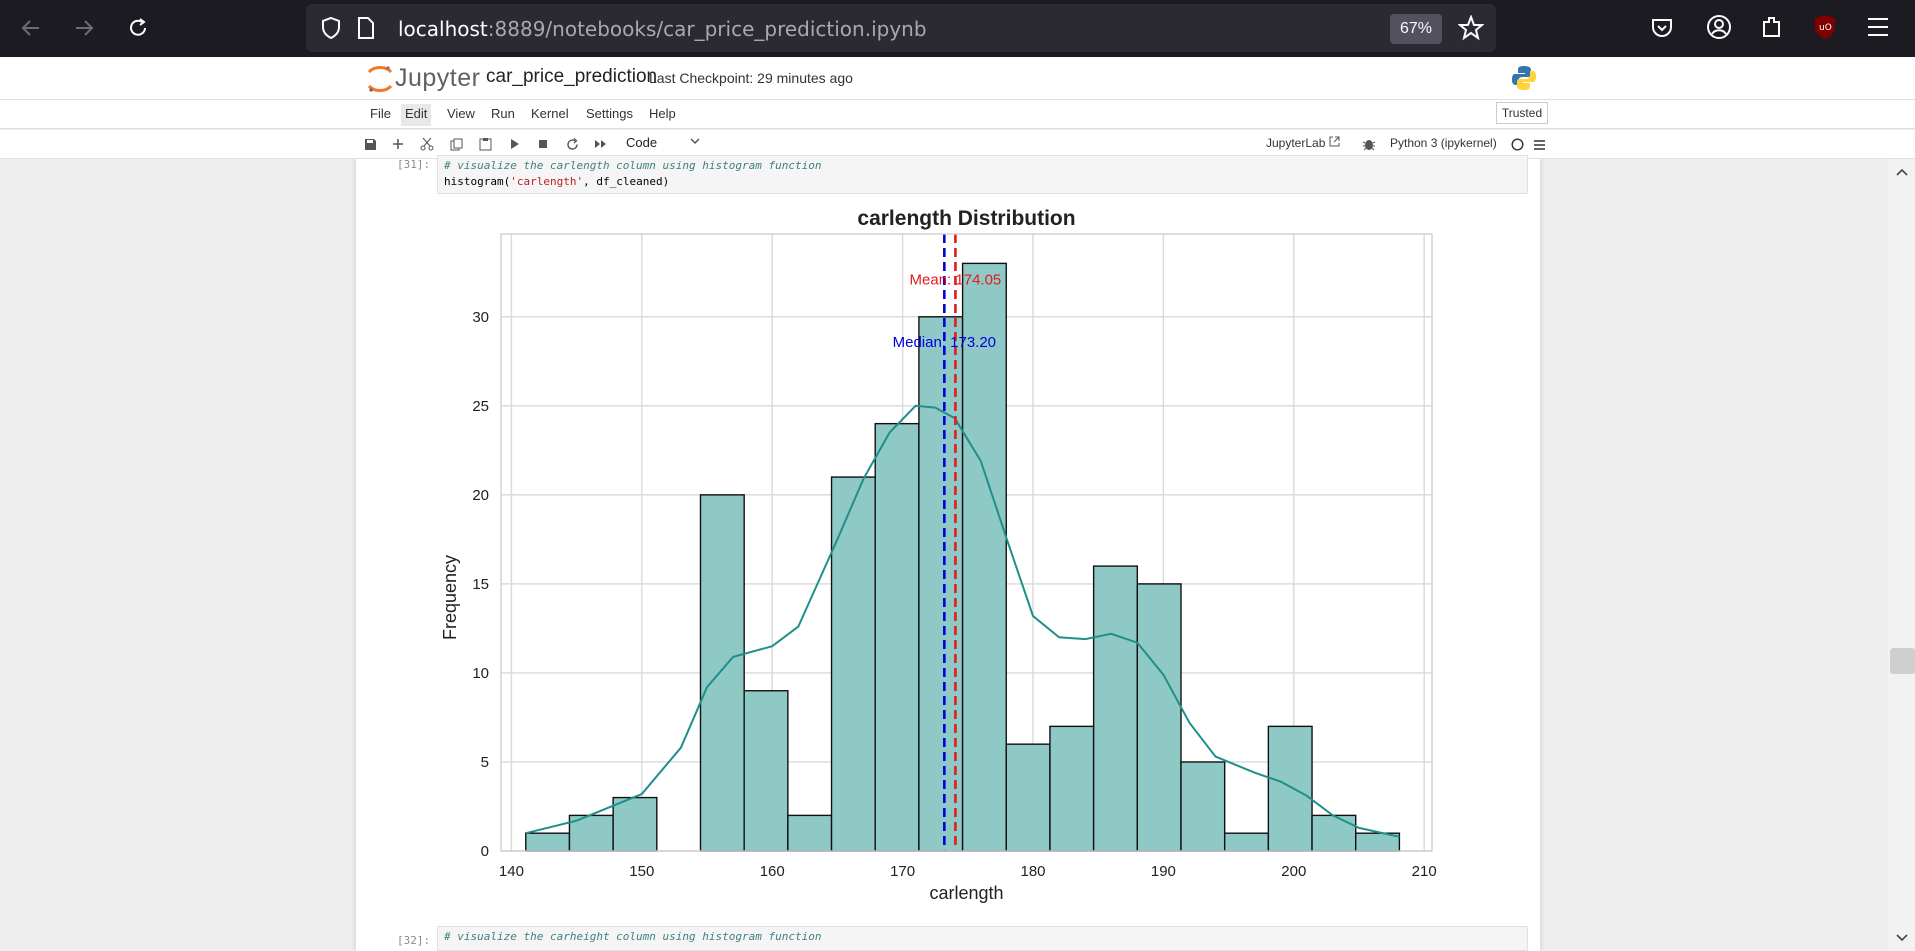 This screenshot has width=1915, height=951. What do you see at coordinates (1719, 29) in the screenshot?
I see `account-icon` at bounding box center [1719, 29].